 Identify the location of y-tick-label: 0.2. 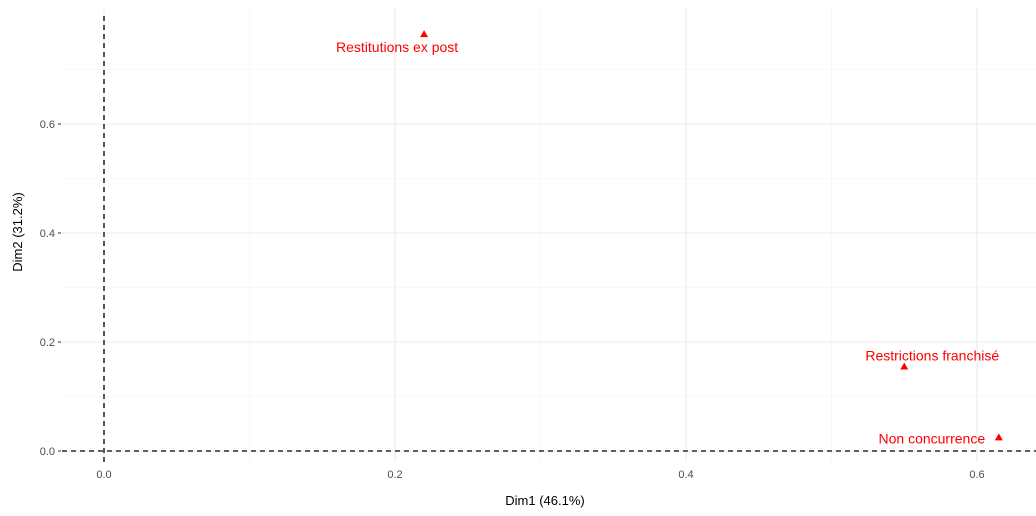
(47, 343).